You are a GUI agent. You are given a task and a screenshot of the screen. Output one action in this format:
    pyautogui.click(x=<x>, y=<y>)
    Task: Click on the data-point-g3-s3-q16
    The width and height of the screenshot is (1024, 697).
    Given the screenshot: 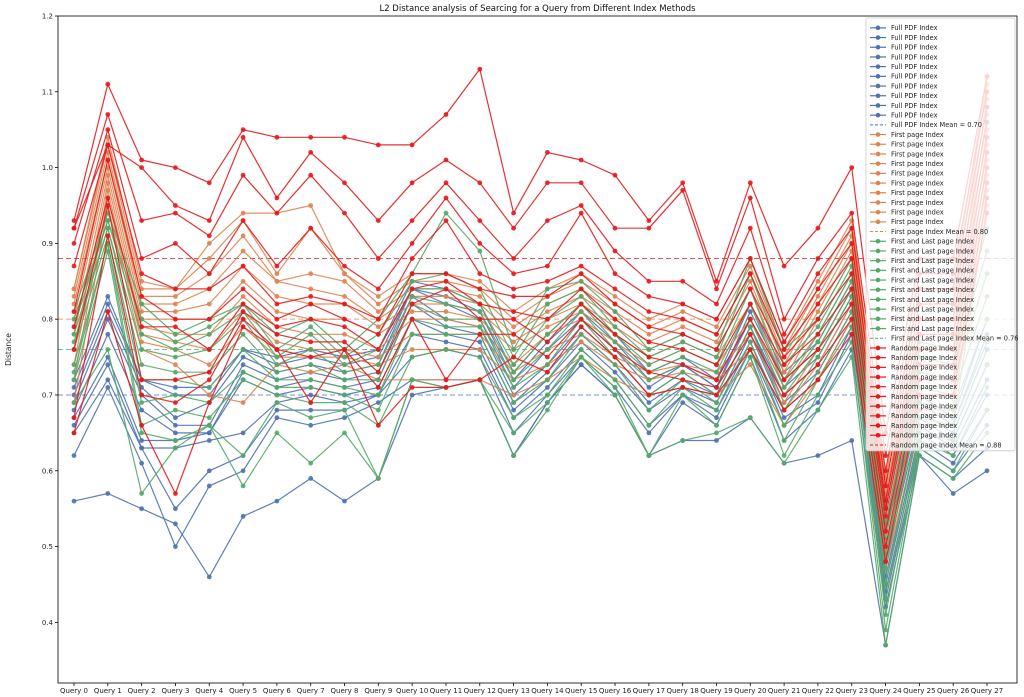 What is the action you would take?
    pyautogui.click(x=615, y=319)
    